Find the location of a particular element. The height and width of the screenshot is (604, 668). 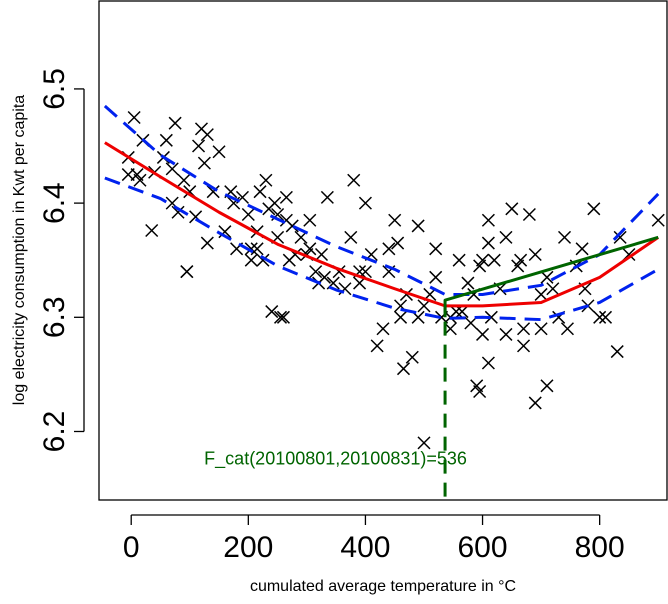

annotation-label: F_cat(20100801,20100831)=536 is located at coordinates (335, 459).